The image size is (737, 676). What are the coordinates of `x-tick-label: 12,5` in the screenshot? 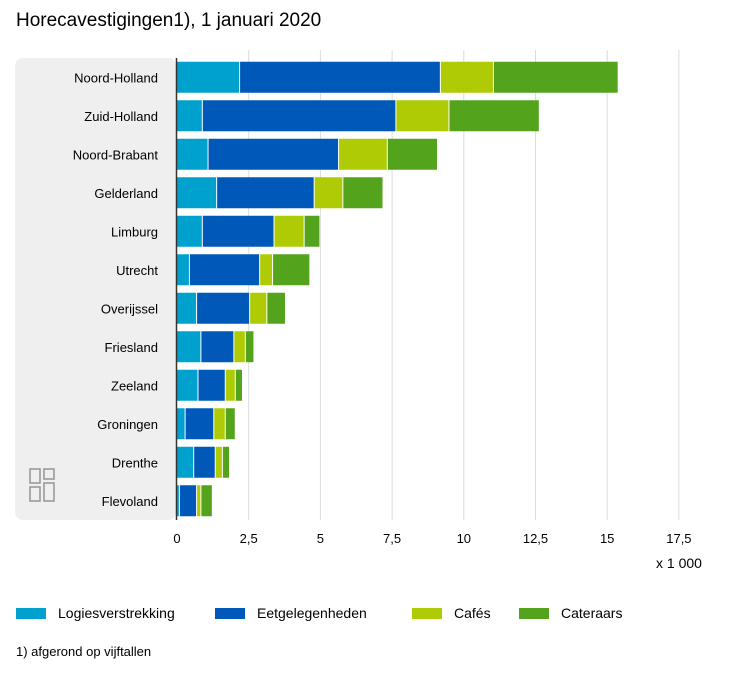 It's located at (535, 538).